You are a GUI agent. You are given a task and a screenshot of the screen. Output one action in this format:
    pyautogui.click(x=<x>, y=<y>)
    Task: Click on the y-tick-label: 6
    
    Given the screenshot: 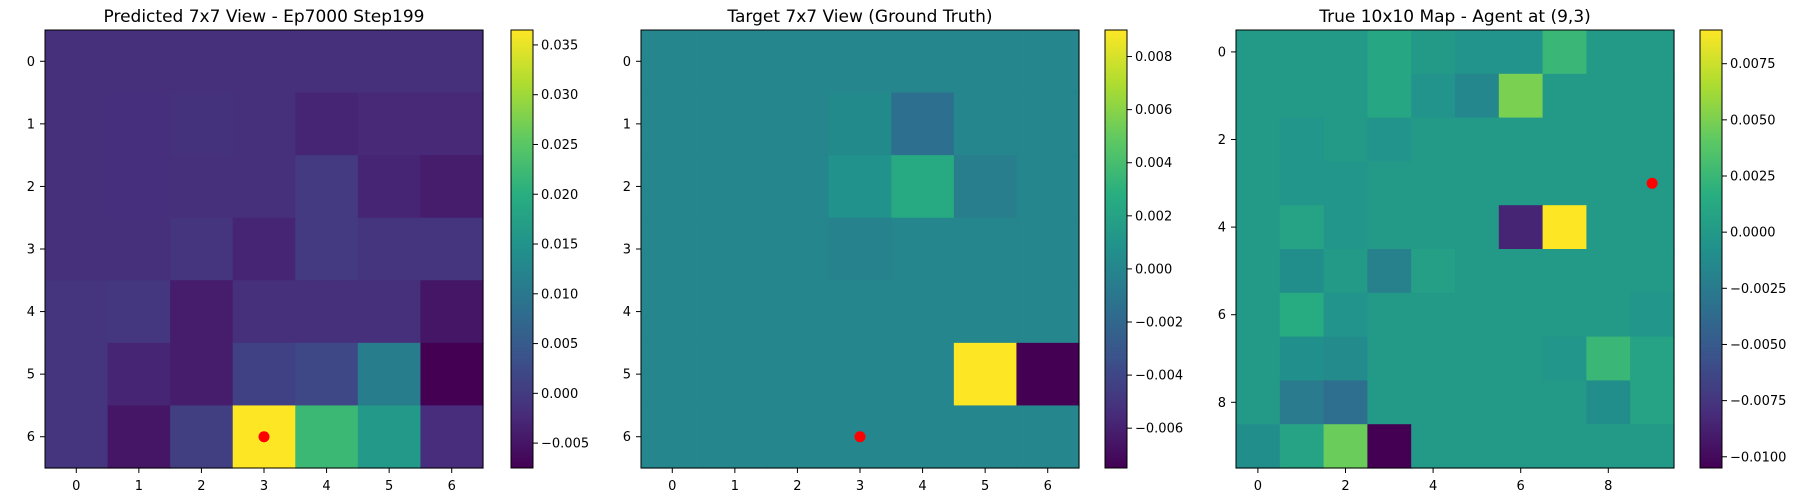 What is the action you would take?
    pyautogui.click(x=1222, y=315)
    